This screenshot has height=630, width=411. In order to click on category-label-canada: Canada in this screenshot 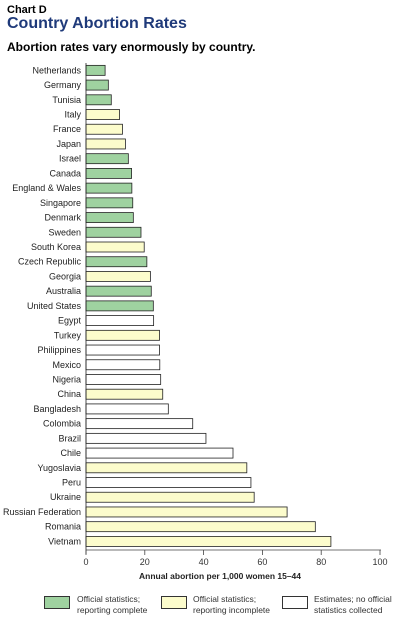, I will do `click(65, 173)`.